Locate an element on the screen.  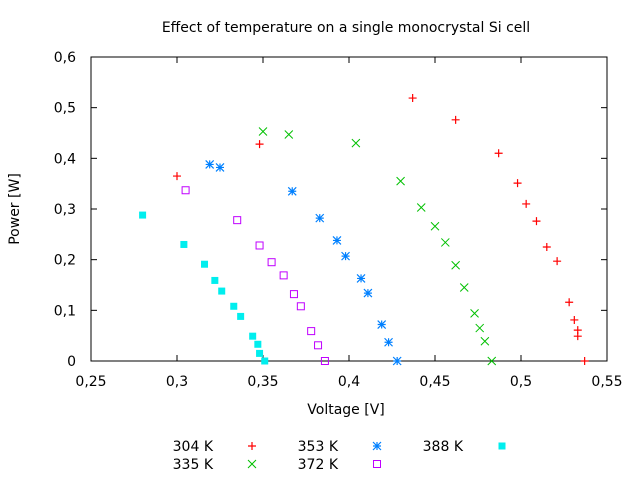
x-tick-label: 0,55 is located at coordinates (606, 382).